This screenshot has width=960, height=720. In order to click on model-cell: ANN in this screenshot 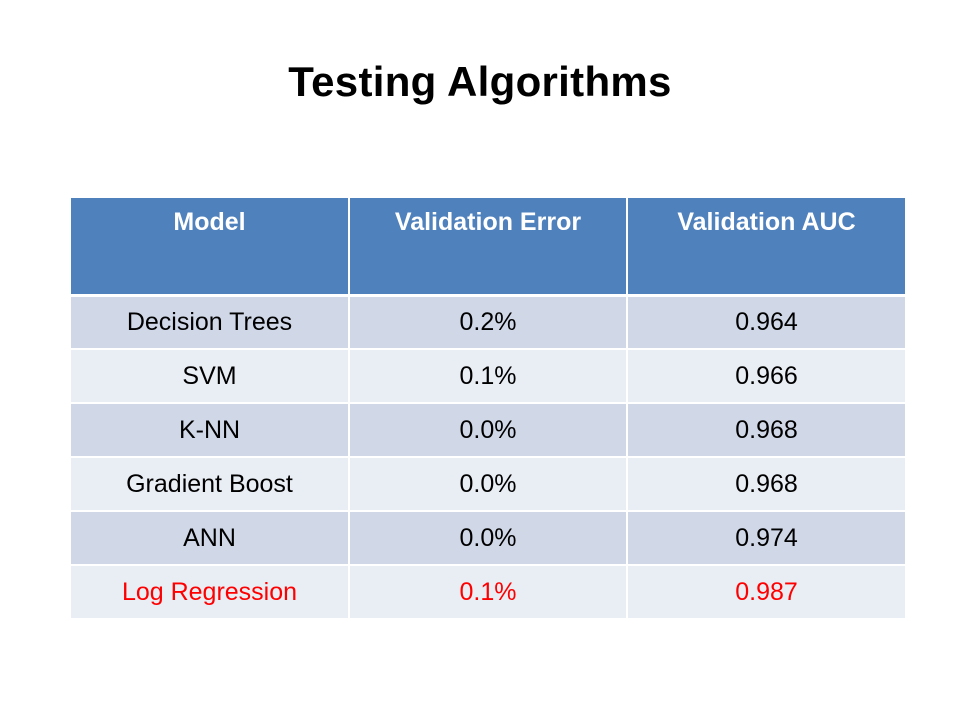, I will do `click(210, 538)`.